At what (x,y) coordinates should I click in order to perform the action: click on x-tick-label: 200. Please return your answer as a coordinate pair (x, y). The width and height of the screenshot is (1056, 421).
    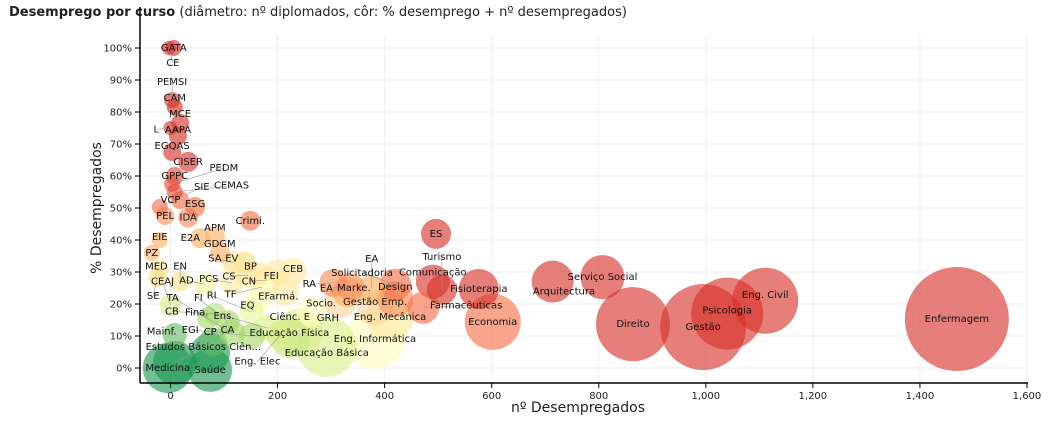
    Looking at the image, I should click on (277, 396).